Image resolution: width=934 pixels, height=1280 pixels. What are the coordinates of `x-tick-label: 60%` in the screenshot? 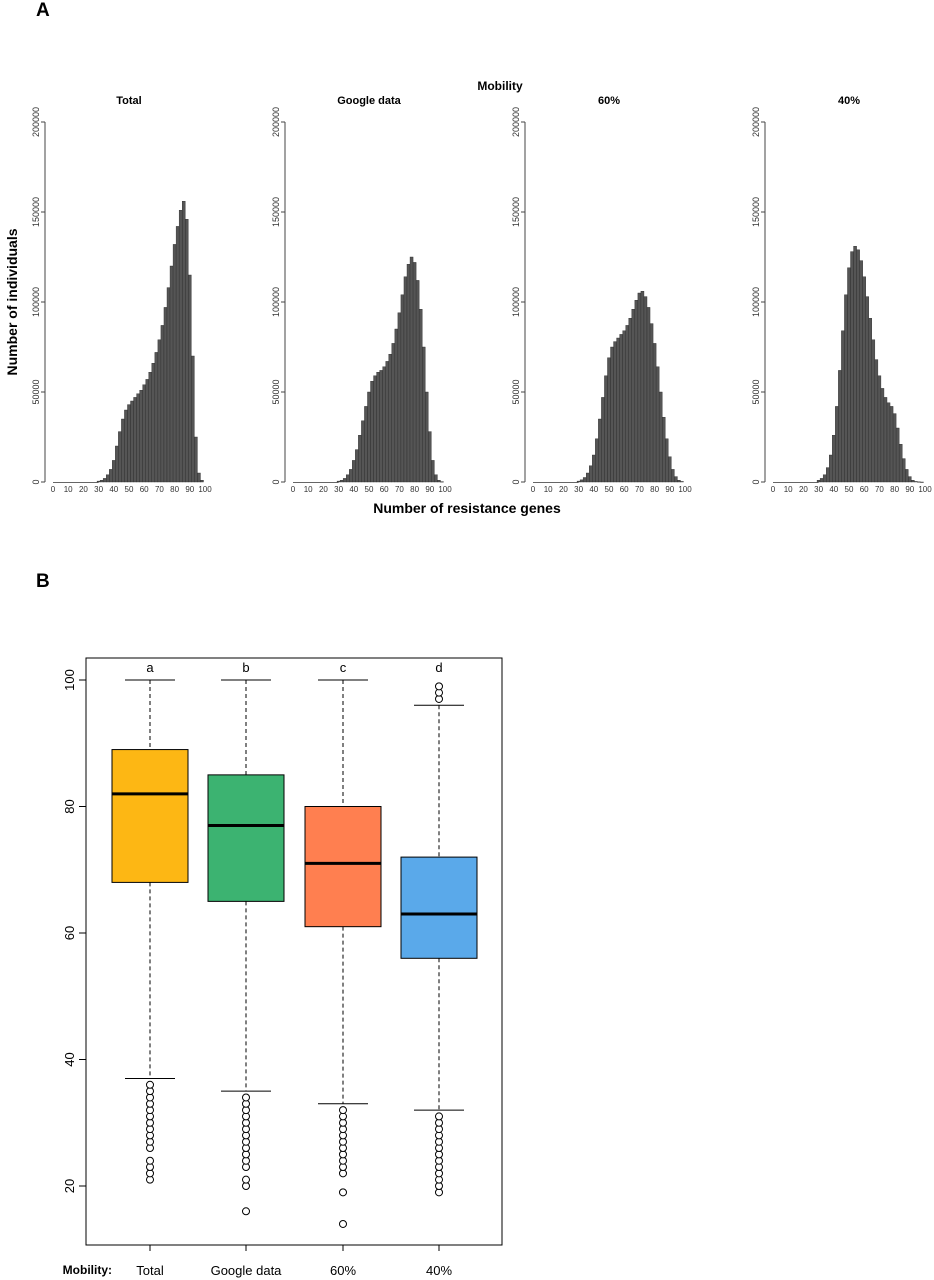 It's located at (343, 1270).